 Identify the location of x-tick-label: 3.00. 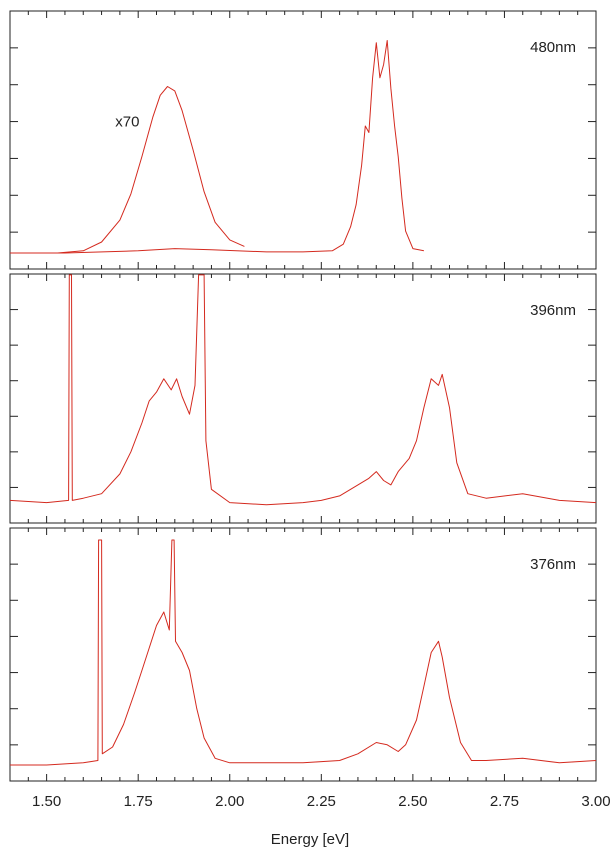
(595, 801).